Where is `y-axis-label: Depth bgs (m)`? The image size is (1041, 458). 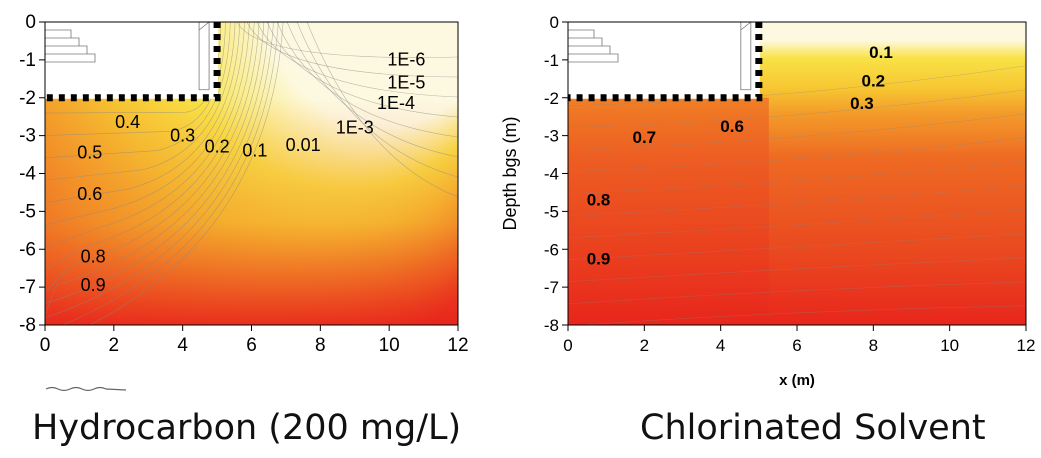 y-axis-label: Depth bgs (m) is located at coordinates (510, 173).